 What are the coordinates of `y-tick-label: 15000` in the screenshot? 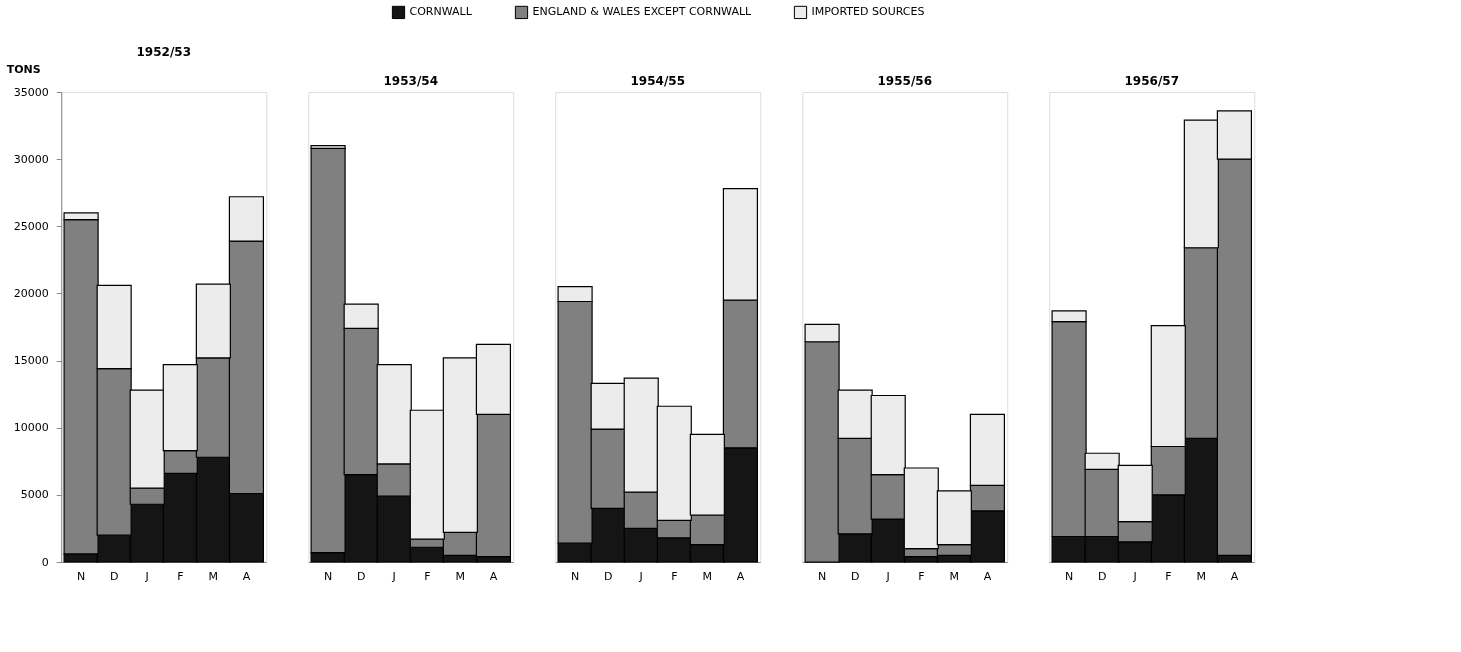 It's located at (31, 361).